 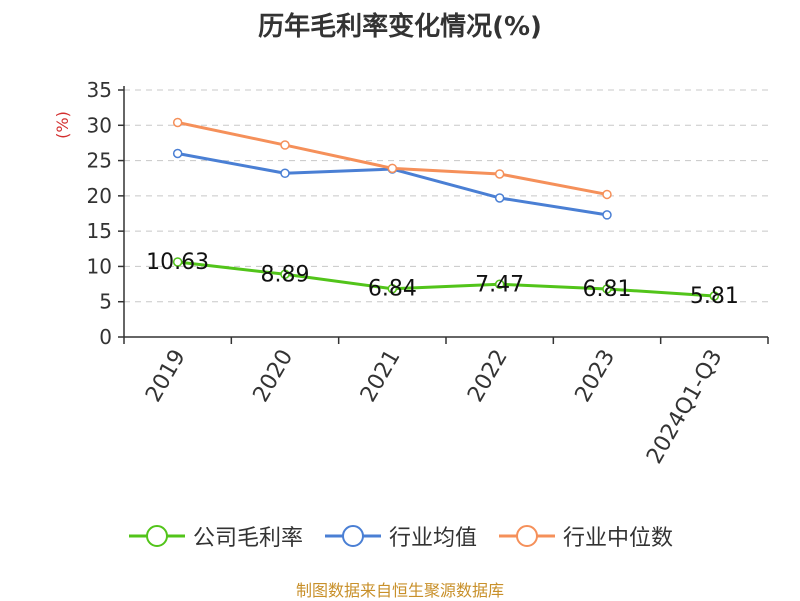 I want to click on y-tick-label: 15, so click(x=99, y=231).